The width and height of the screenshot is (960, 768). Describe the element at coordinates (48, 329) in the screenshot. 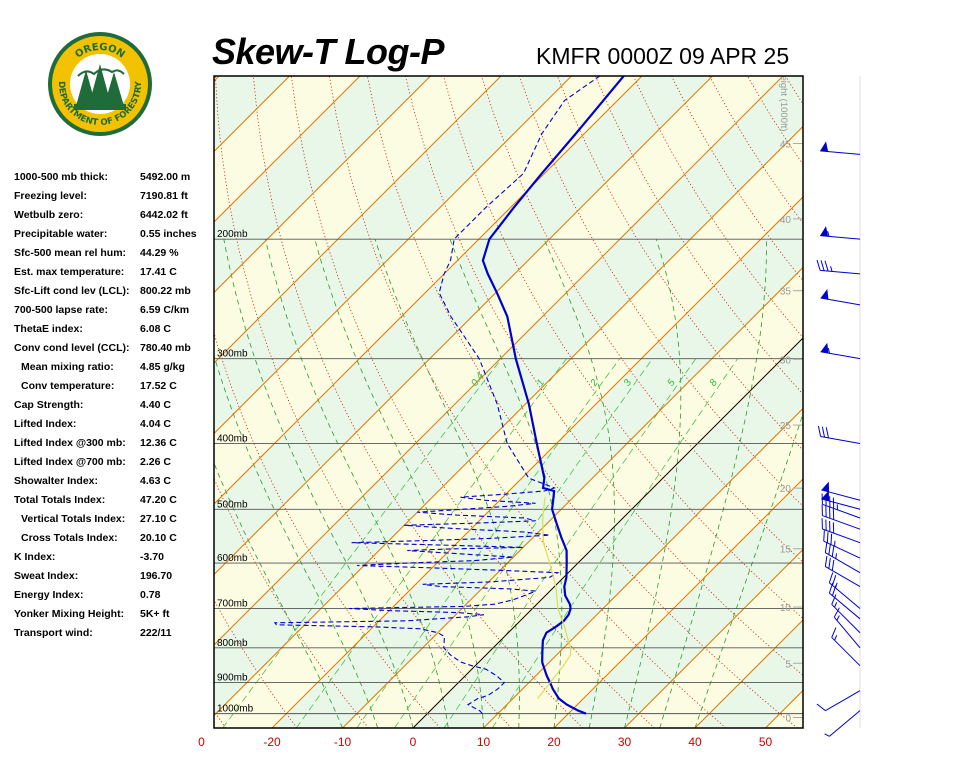

I see `index-label: ThetaE index:` at that location.